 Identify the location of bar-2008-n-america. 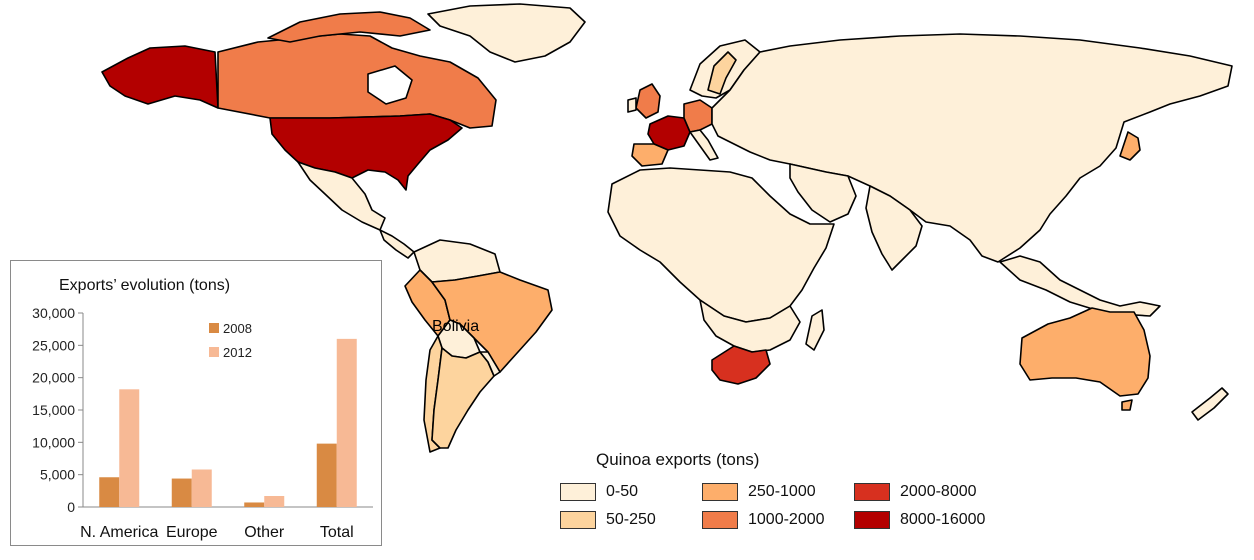
(109, 492).